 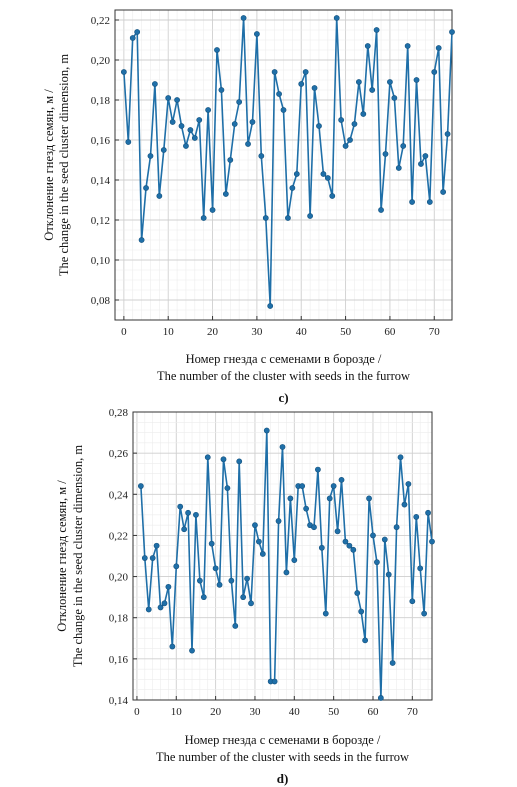 What do you see at coordinates (177, 712) in the screenshot?
I see `x-tick-label: 10` at bounding box center [177, 712].